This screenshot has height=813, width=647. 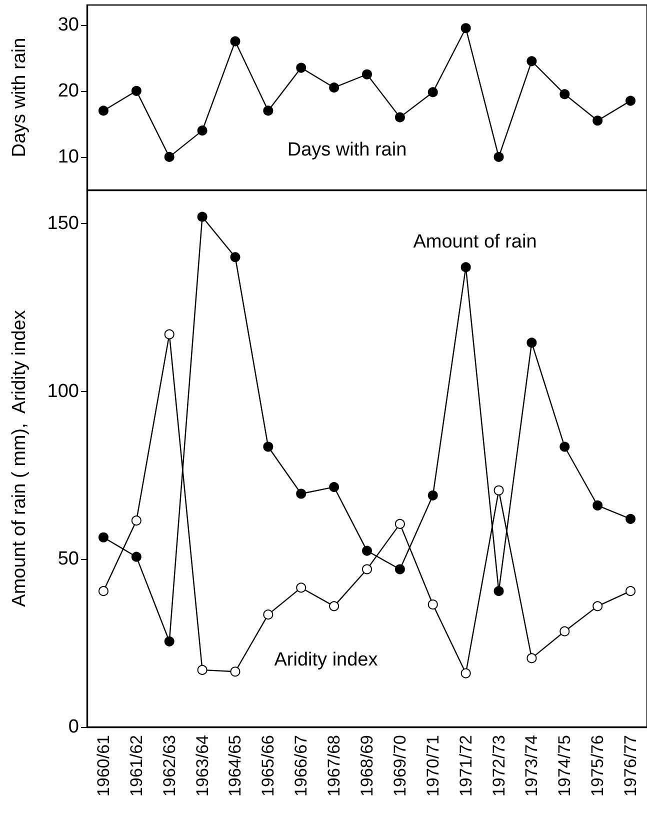 What do you see at coordinates (564, 765) in the screenshot?
I see `x-tick-label: 1974/75` at bounding box center [564, 765].